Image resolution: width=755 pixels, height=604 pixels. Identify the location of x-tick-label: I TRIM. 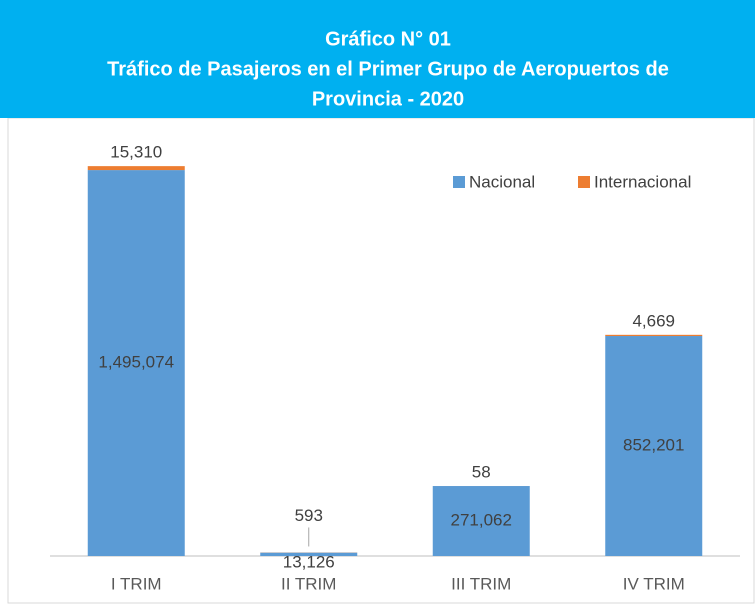
(136, 583).